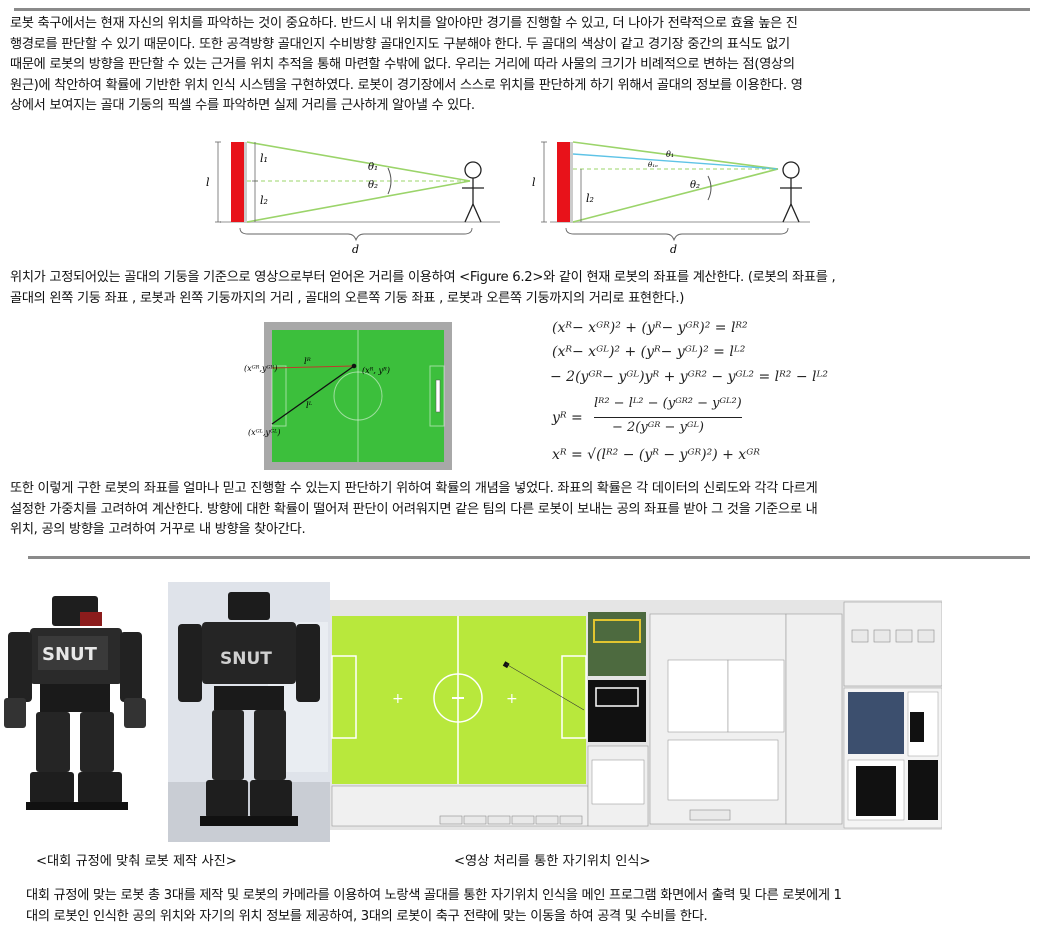 Image resolution: width=1058 pixels, height=946 pixels. I want to click on equation-2: (xᴿ− xᴳᴸ)² + (yᴿ− yᴳᴸ)² = lᴸ², so click(649, 352).